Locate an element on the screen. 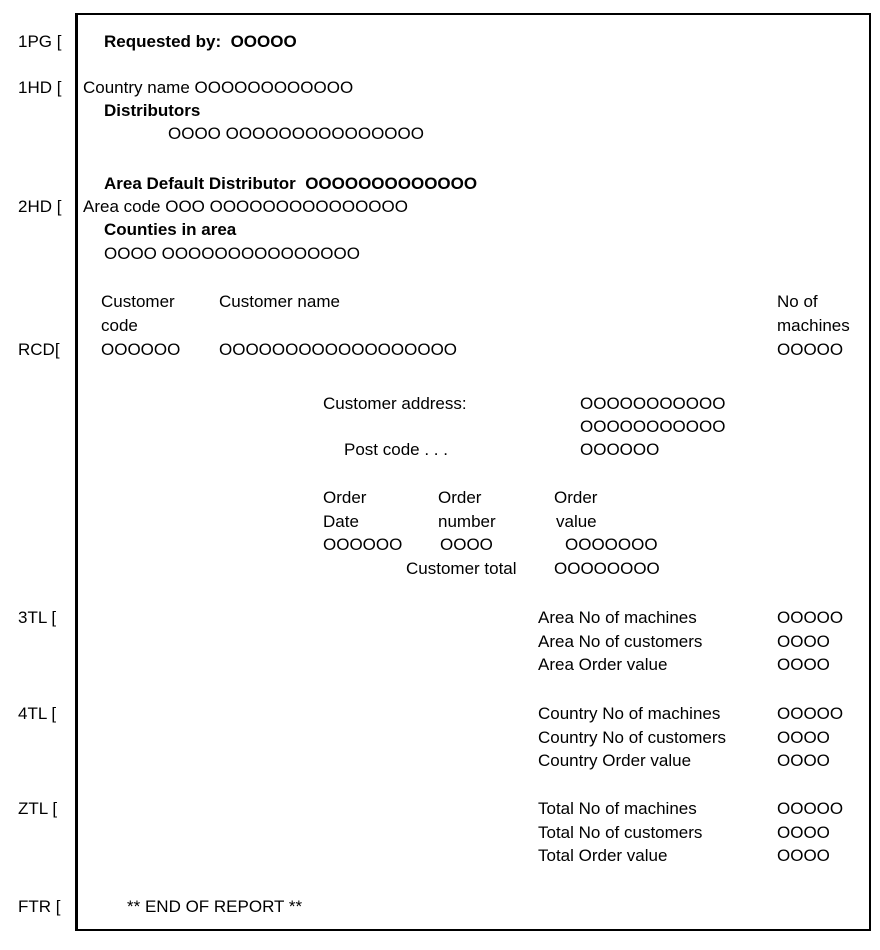 The height and width of the screenshot is (950, 880). col-machines: No of is located at coordinates (797, 301).